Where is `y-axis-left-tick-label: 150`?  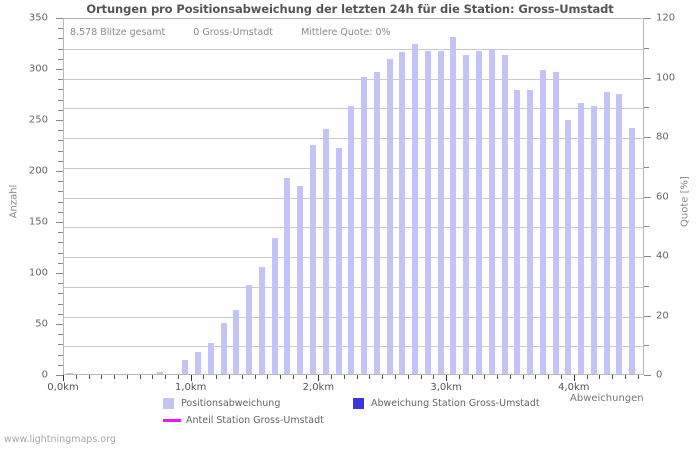
y-axis-left-tick-label: 150 is located at coordinates (38, 222).